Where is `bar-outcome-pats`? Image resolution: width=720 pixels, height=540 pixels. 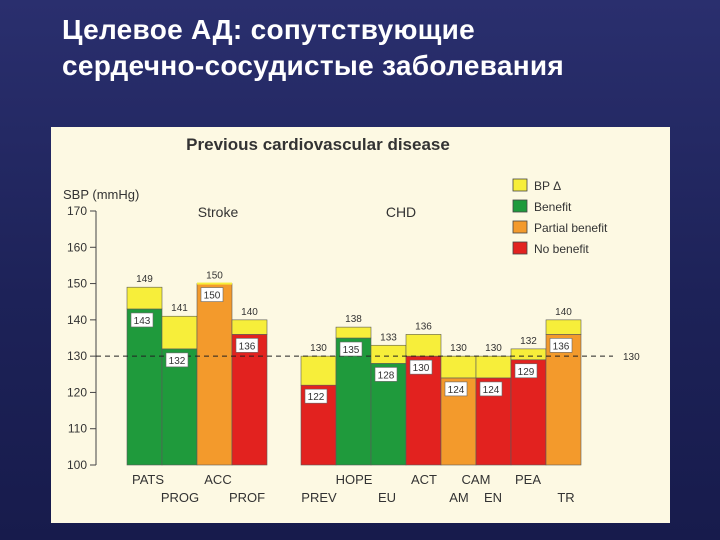 bar-outcome-pats is located at coordinates (144, 387).